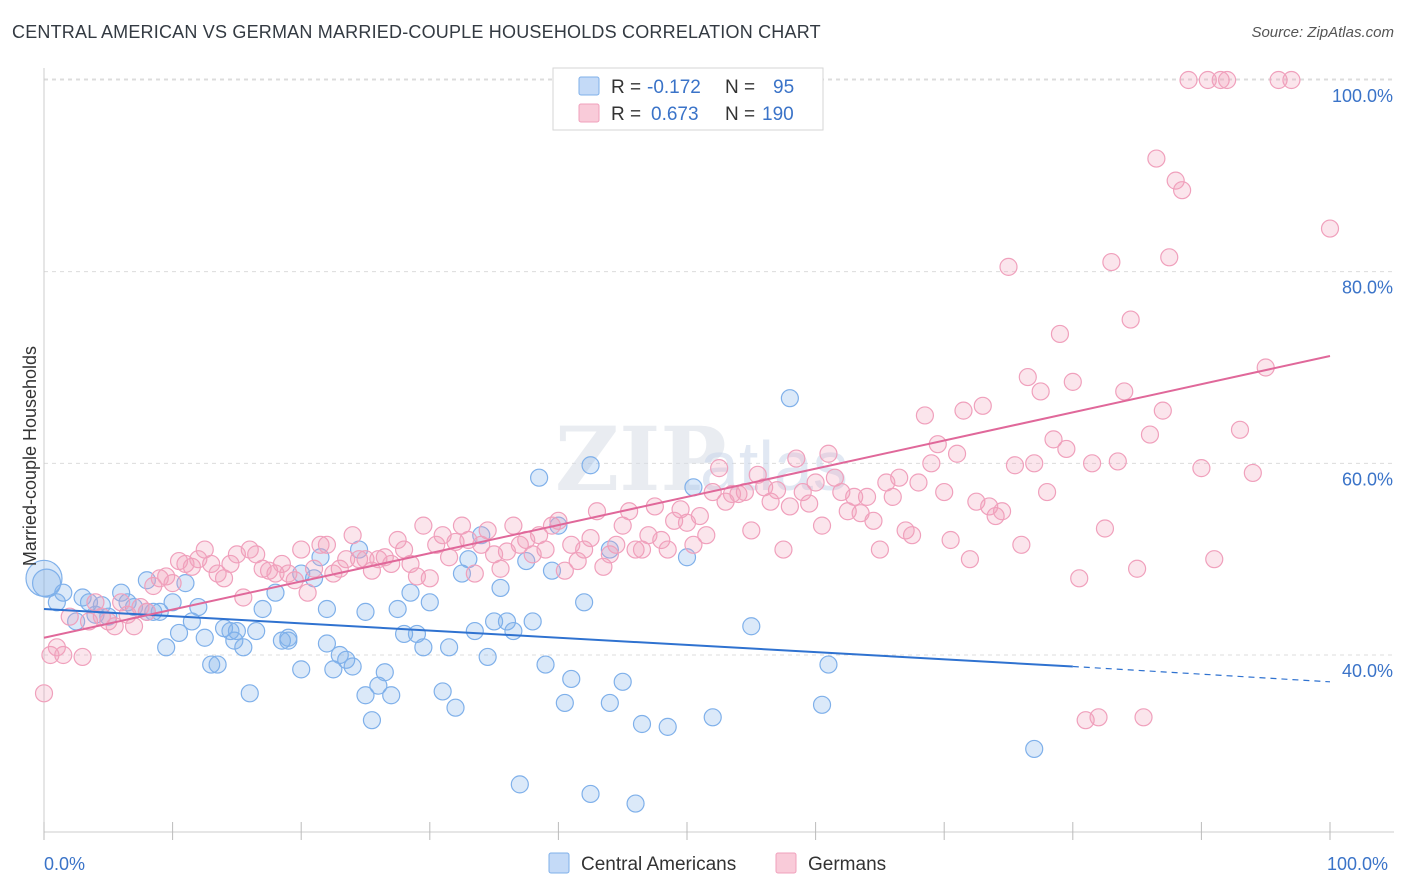 The width and height of the screenshot is (1406, 892). I want to click on y-tick-label-80: 80.0%, so click(1367, 288).